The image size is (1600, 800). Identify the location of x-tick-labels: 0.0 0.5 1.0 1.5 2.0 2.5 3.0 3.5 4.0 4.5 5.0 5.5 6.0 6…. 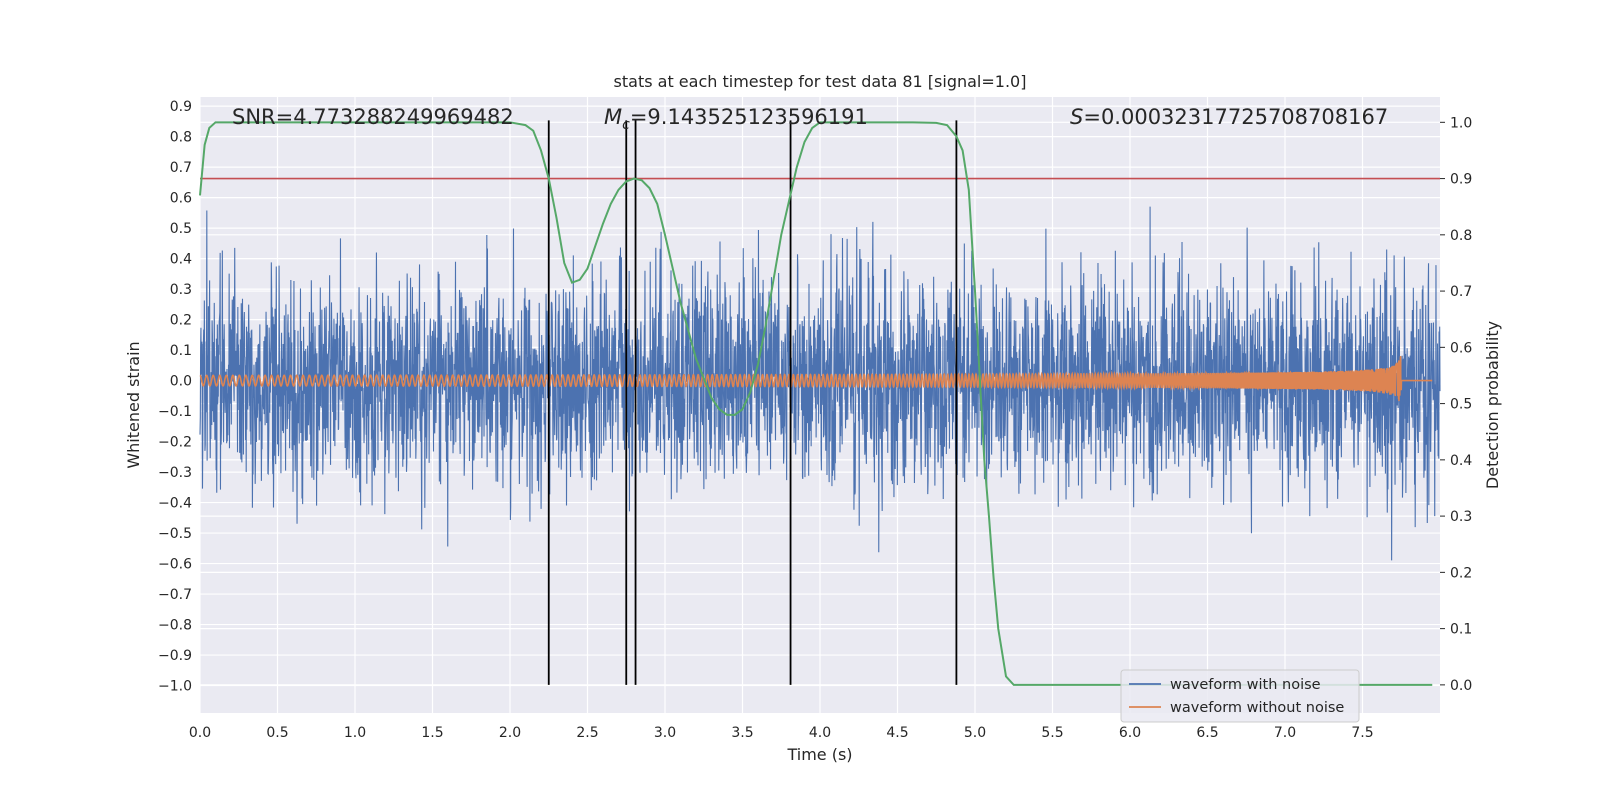
(781, 733).